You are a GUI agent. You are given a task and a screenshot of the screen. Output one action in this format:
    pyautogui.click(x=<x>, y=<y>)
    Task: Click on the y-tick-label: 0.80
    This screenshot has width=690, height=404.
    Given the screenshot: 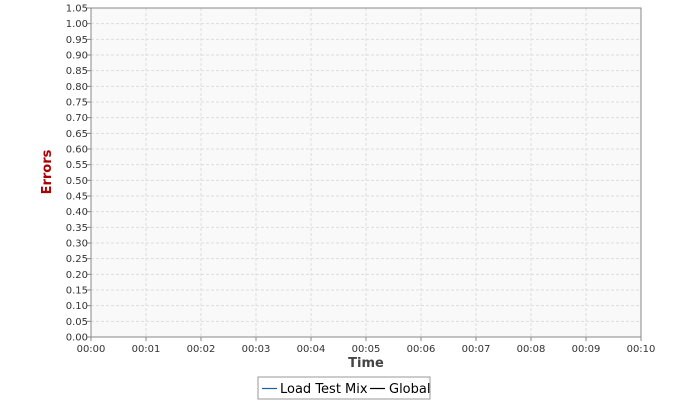 What is the action you would take?
    pyautogui.click(x=77, y=87)
    